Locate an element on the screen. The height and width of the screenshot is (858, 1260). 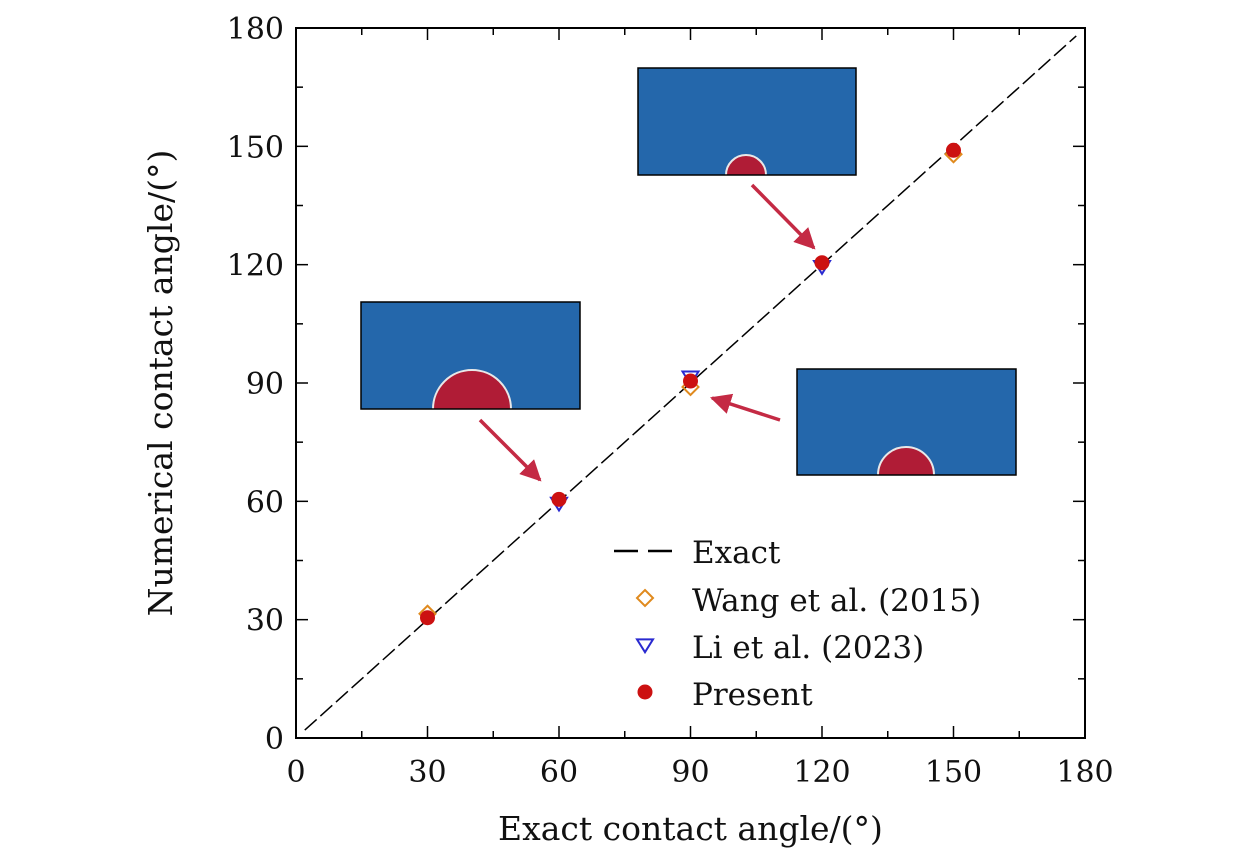
legend-label: Wang et al. (2015) is located at coordinates (836, 601).